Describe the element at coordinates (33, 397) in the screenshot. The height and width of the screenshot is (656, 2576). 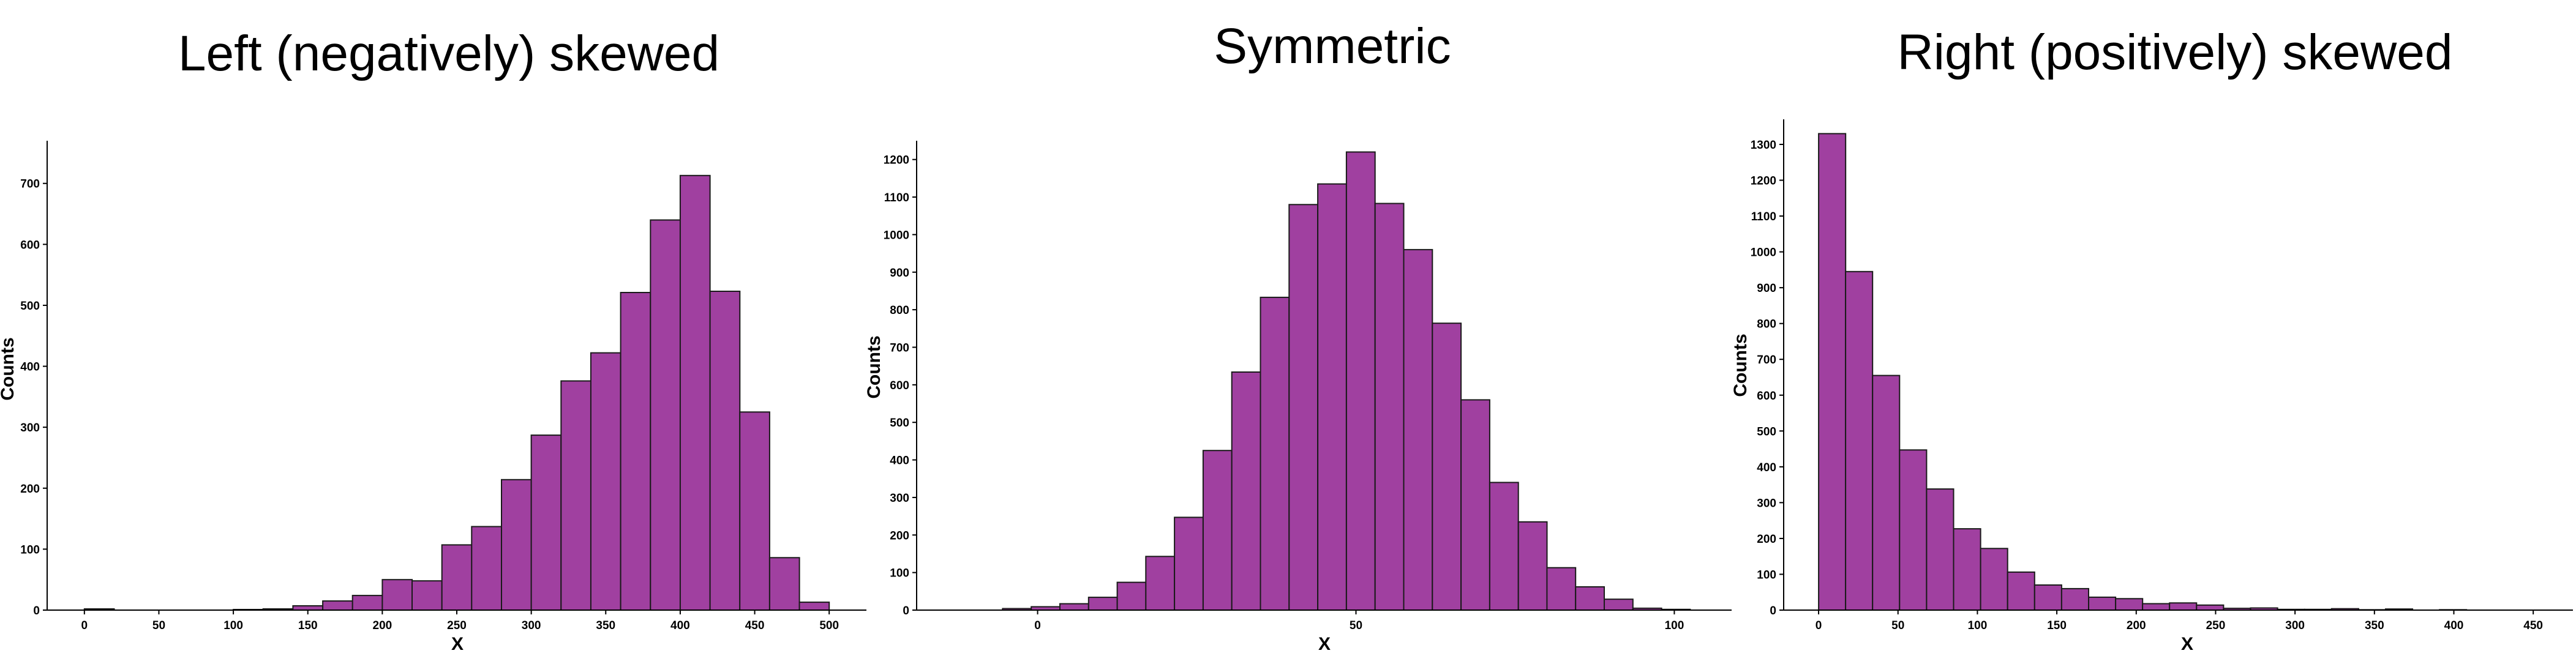
I see `y-ticks: 0 100 200 300 400 500 600 700` at that location.